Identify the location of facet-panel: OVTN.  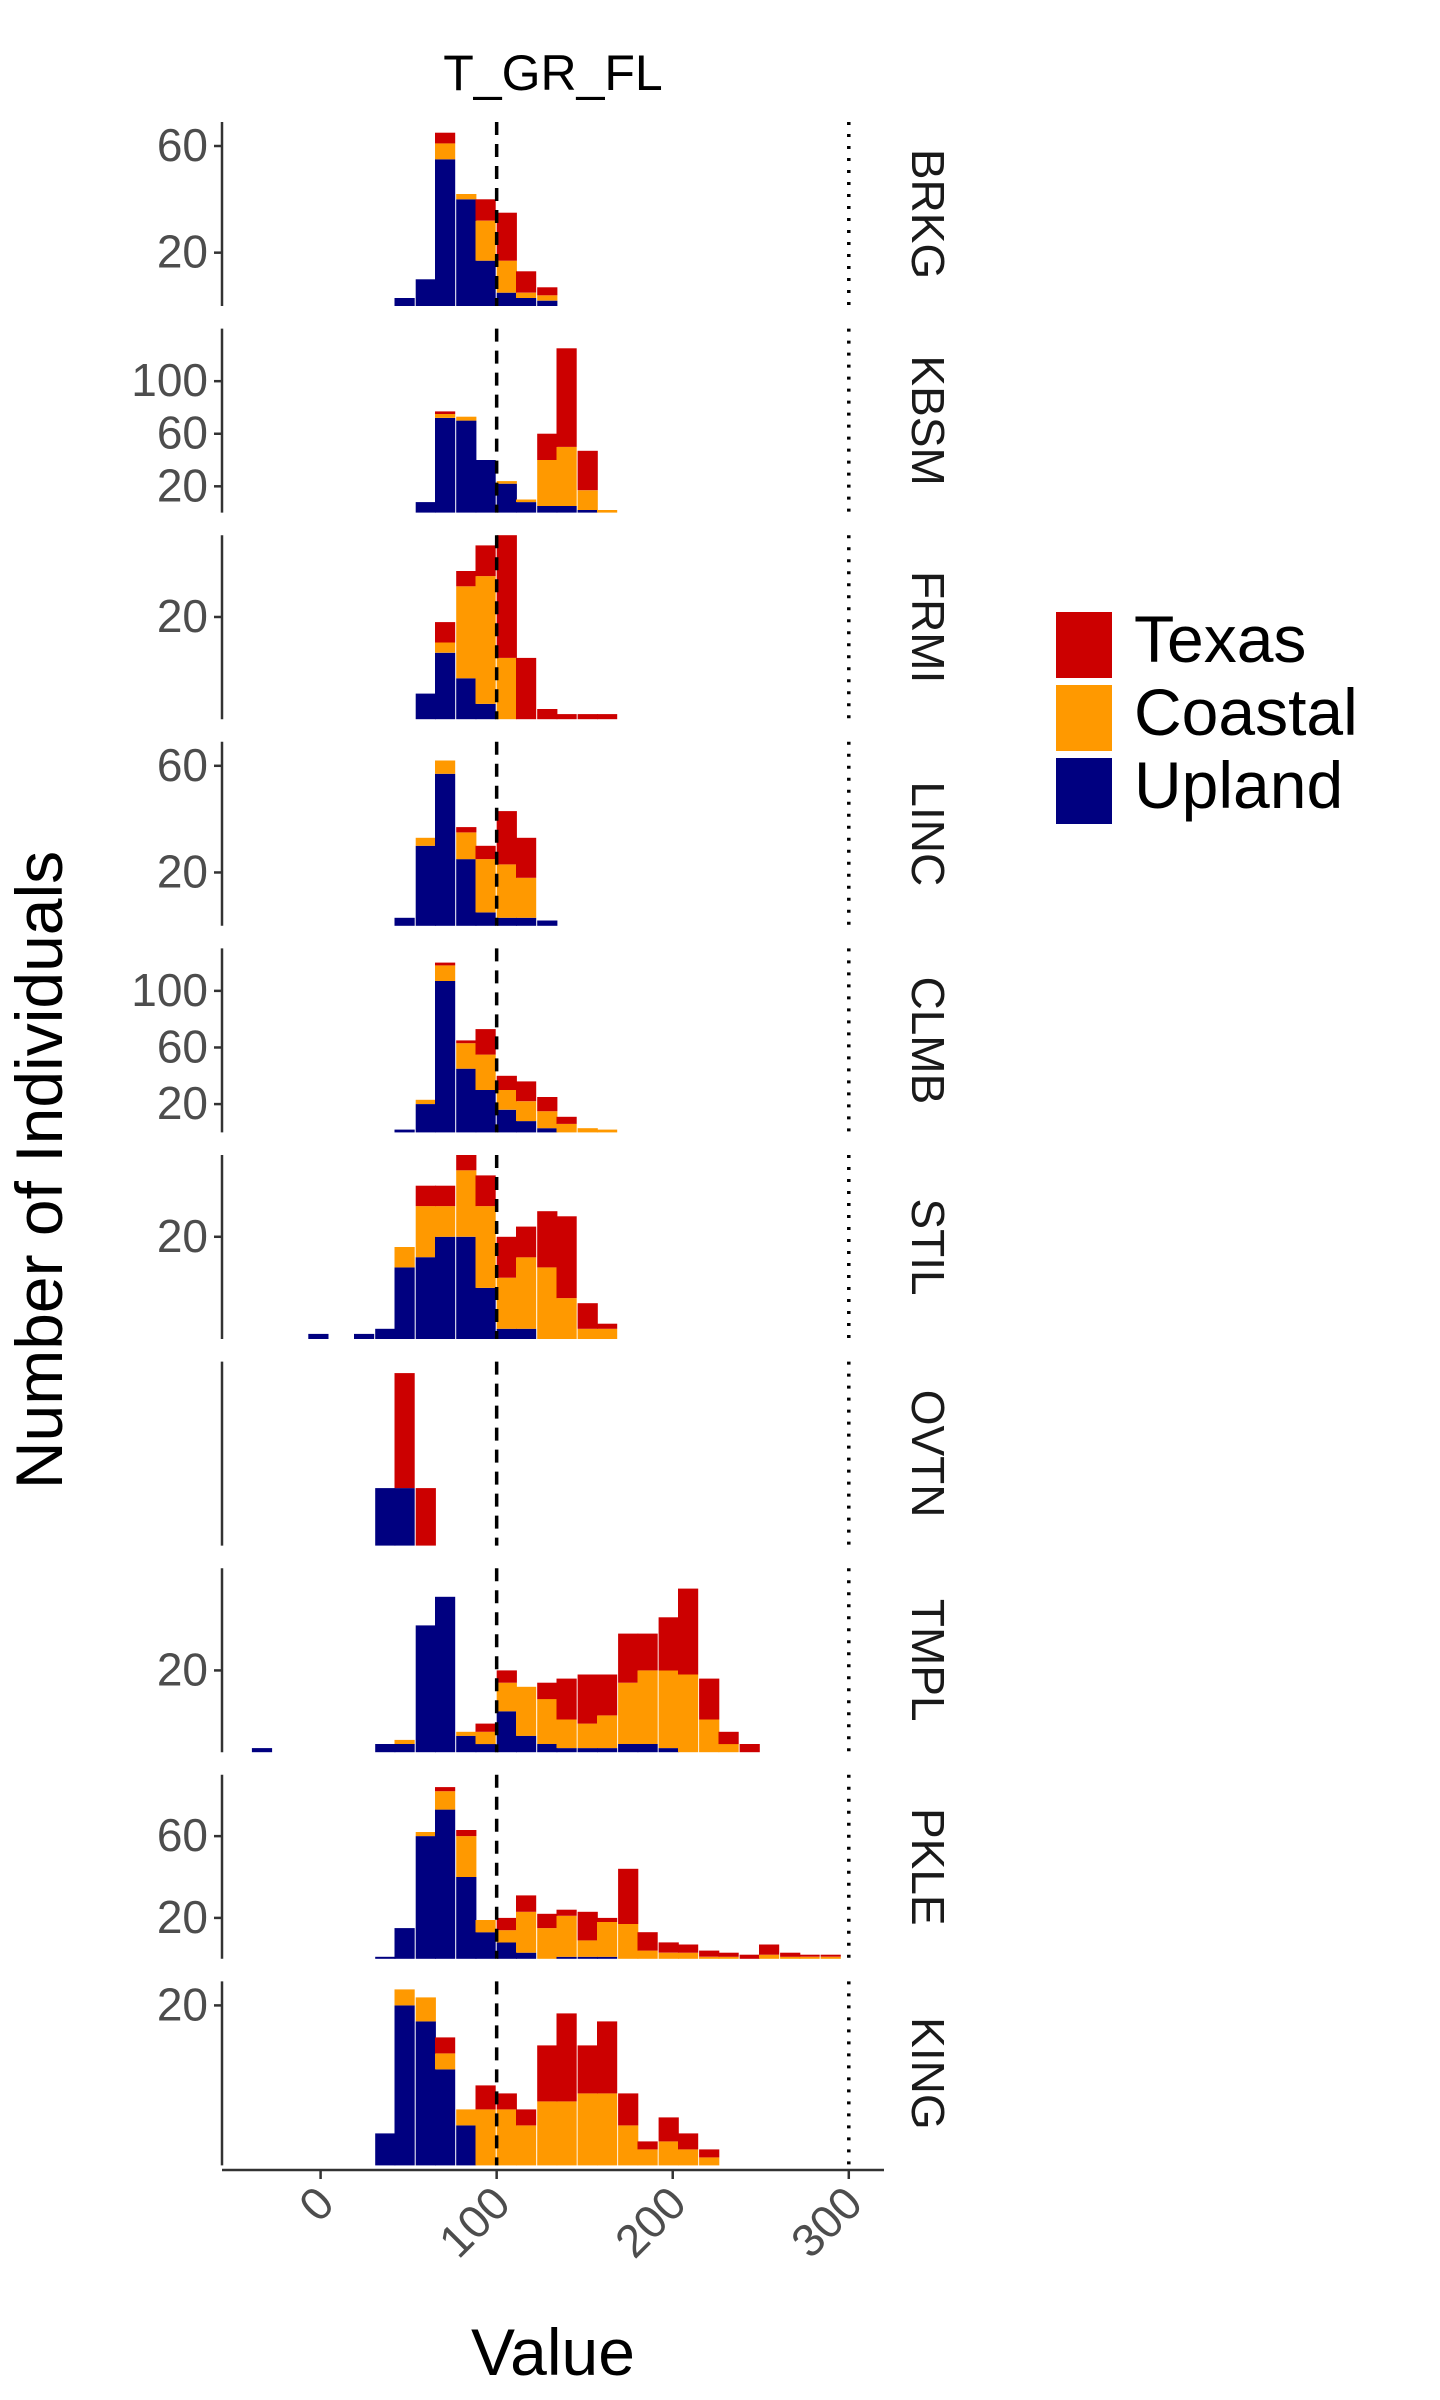
(587, 1453).